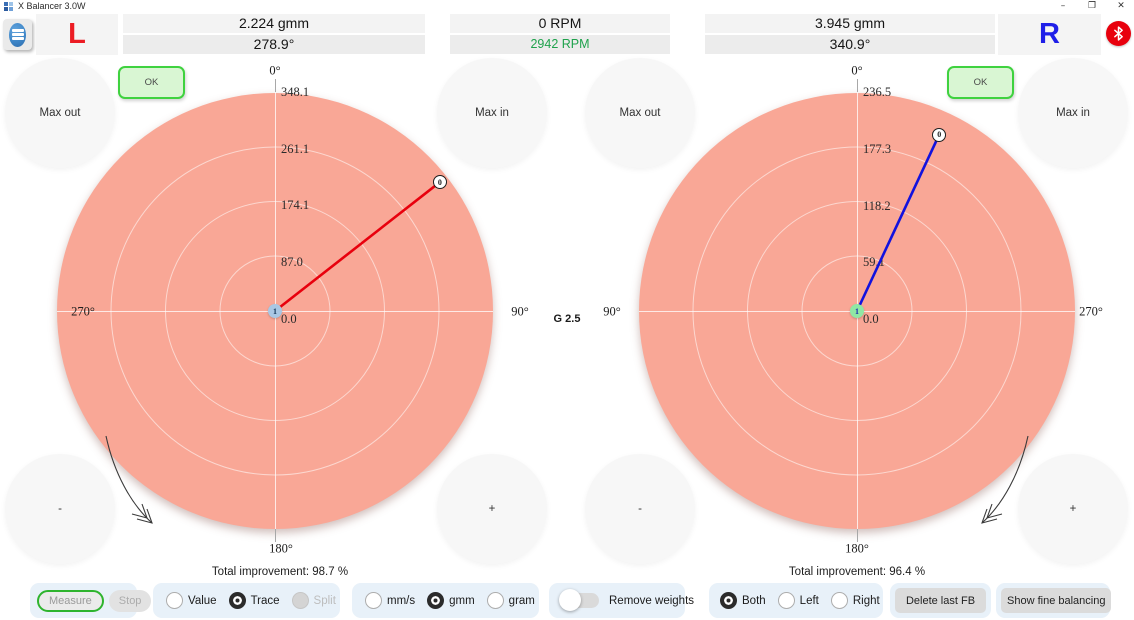 The image size is (1134, 620). I want to click on radio-right-label: Right, so click(866, 600).